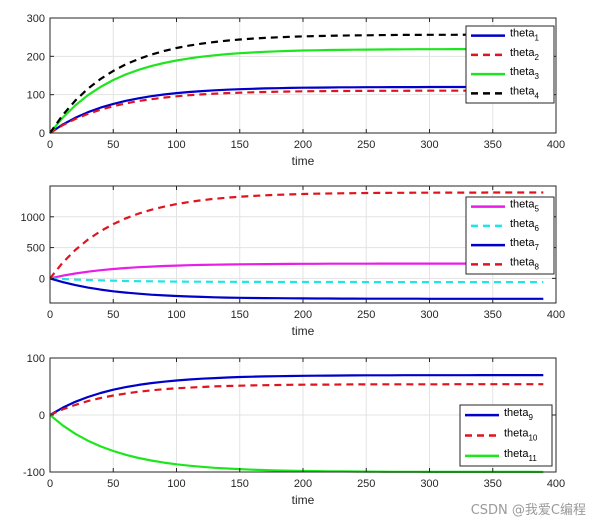  What do you see at coordinates (296, 400) in the screenshot?
I see `series-line-theta10` at bounding box center [296, 400].